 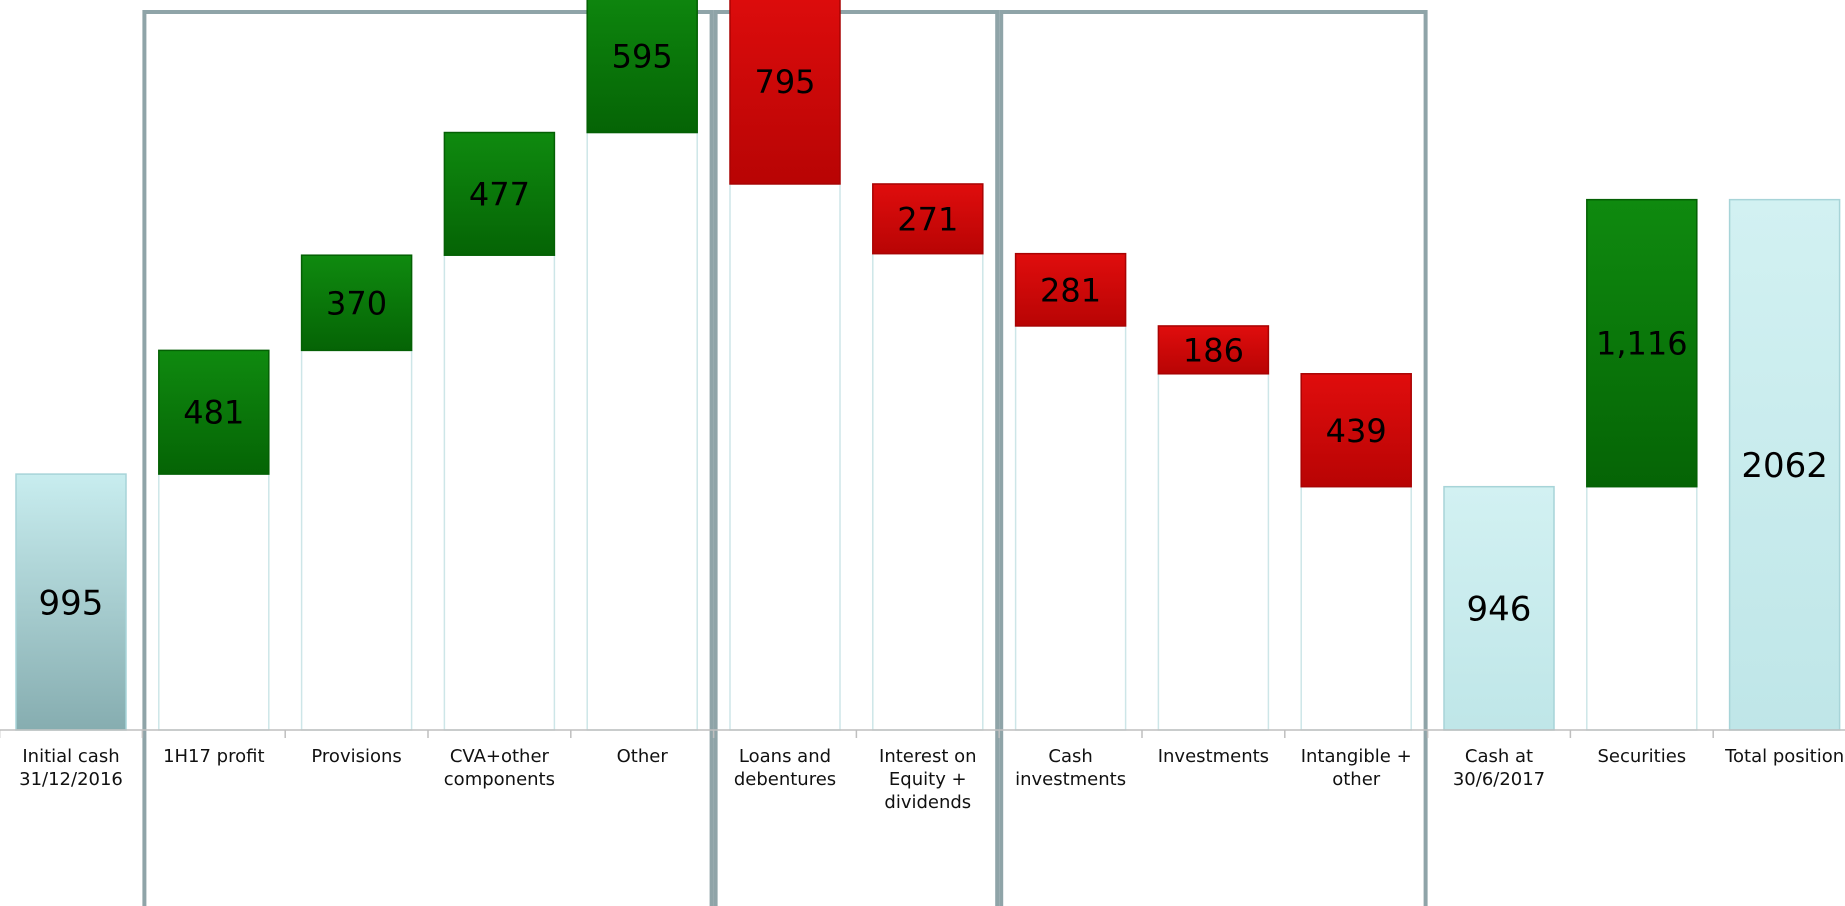 I want to click on data-label: 2062, so click(x=1784, y=466).